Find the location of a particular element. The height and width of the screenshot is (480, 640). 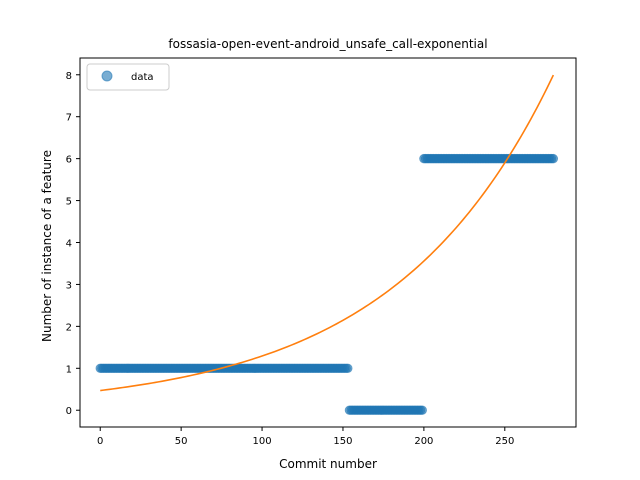

y-tick-label: 3 is located at coordinates (69, 285).